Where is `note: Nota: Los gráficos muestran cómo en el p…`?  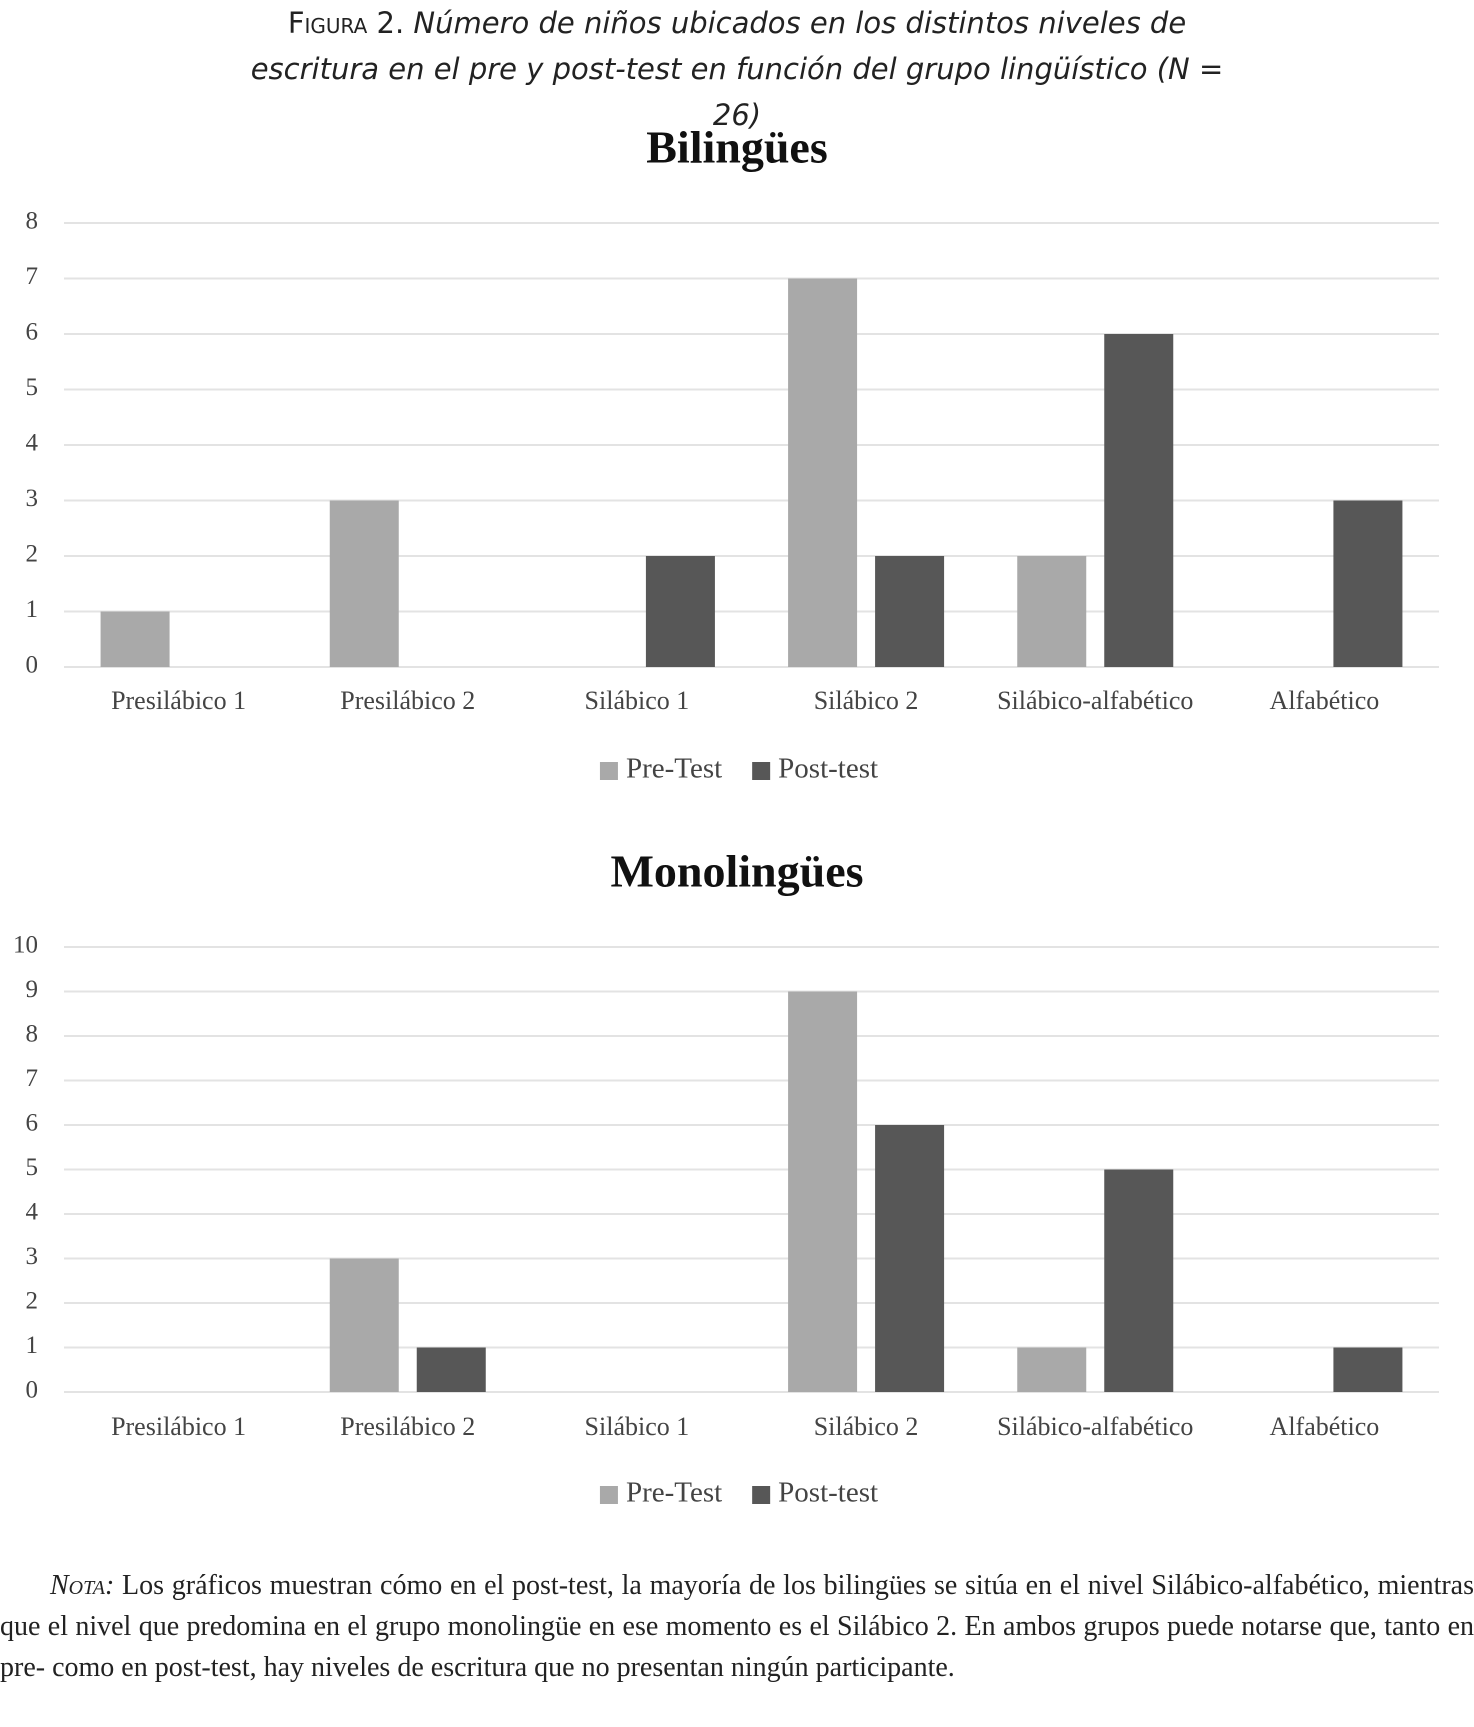 note: Nota: Los gráficos muestran cómo en el p… is located at coordinates (737, 1626).